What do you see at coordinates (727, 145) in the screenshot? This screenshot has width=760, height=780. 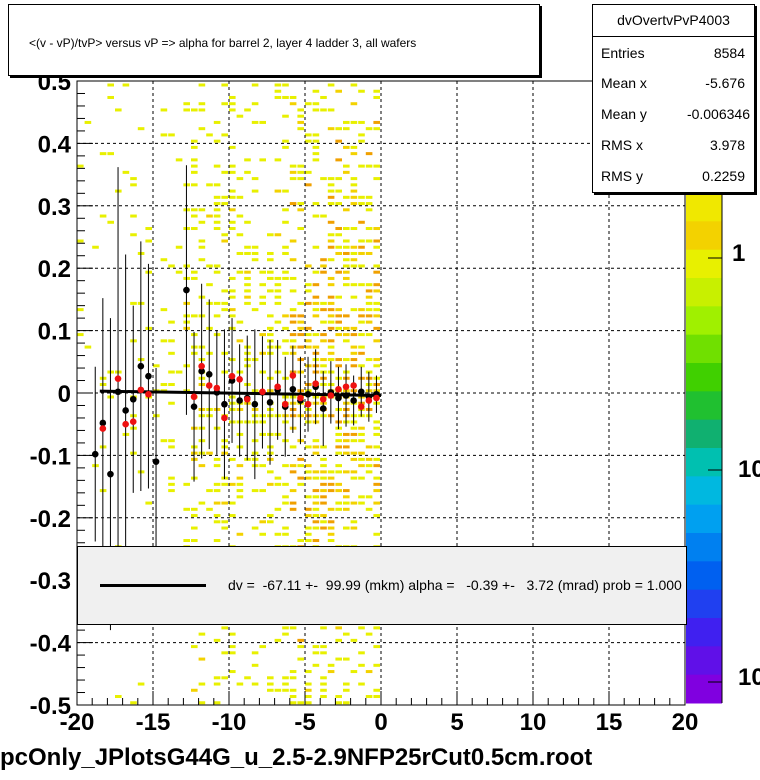 I see `stats-value: 3.978` at bounding box center [727, 145].